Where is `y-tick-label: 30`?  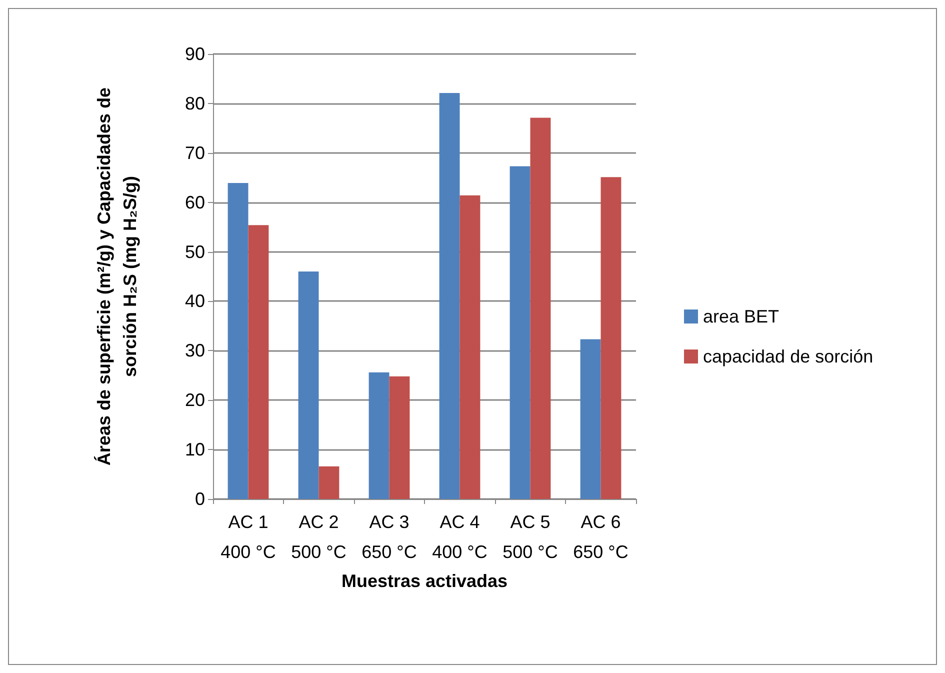 y-tick-label: 30 is located at coordinates (194, 350).